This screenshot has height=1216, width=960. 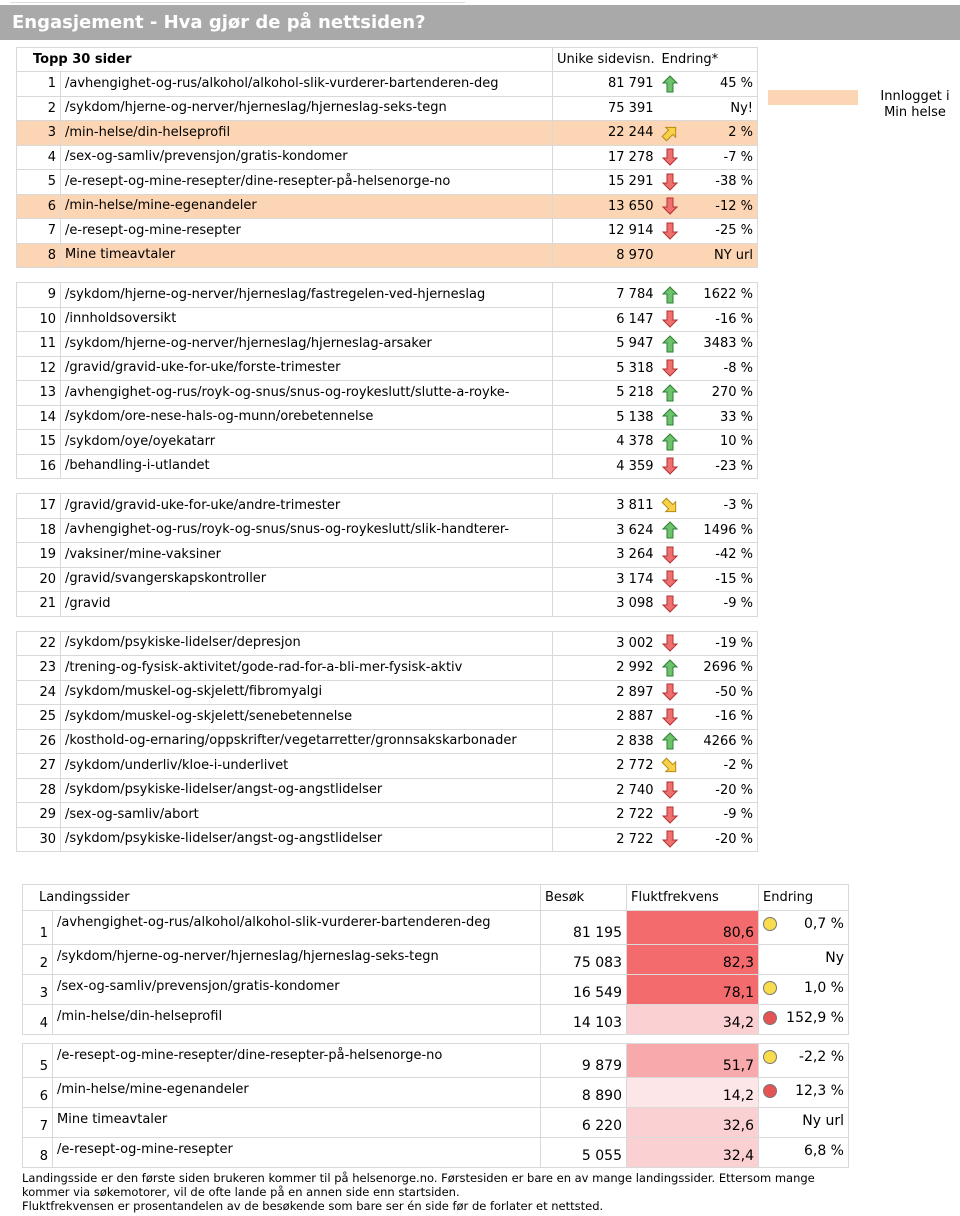 What do you see at coordinates (583, 959) in the screenshot?
I see `visits: 75 083` at bounding box center [583, 959].